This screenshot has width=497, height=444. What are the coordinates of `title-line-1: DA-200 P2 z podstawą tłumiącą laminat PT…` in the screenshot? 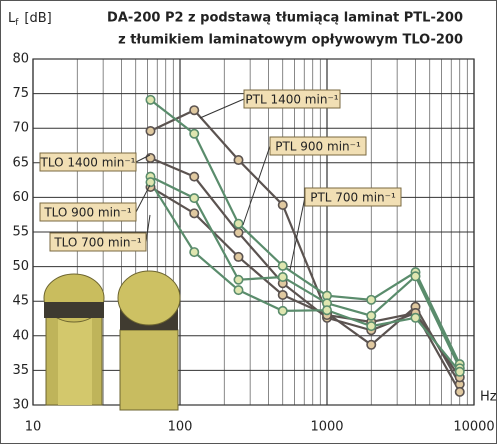 It's located at (285, 18).